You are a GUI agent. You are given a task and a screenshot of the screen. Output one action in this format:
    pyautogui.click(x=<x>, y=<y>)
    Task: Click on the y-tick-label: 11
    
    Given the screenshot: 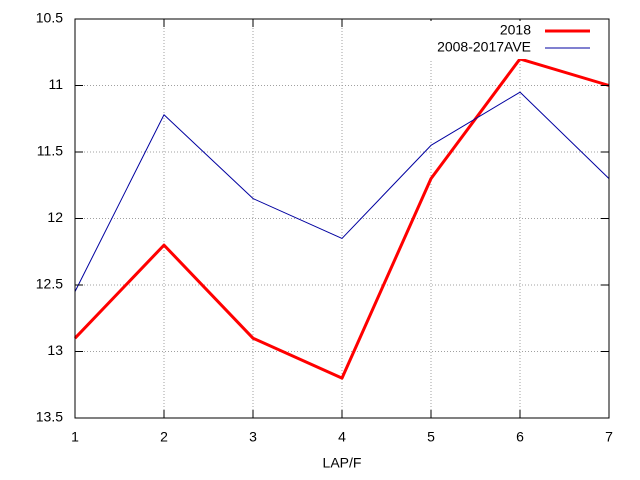 What is the action you would take?
    pyautogui.click(x=55, y=84)
    